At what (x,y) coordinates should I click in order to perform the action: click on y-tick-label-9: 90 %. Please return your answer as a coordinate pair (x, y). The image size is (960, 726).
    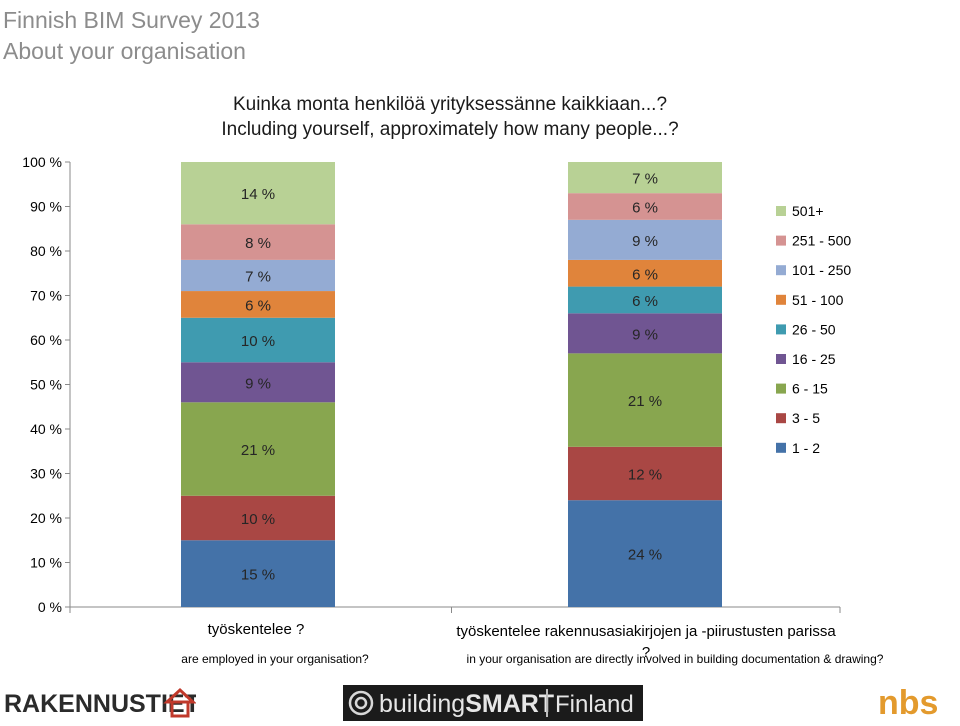
    Looking at the image, I should click on (46, 207).